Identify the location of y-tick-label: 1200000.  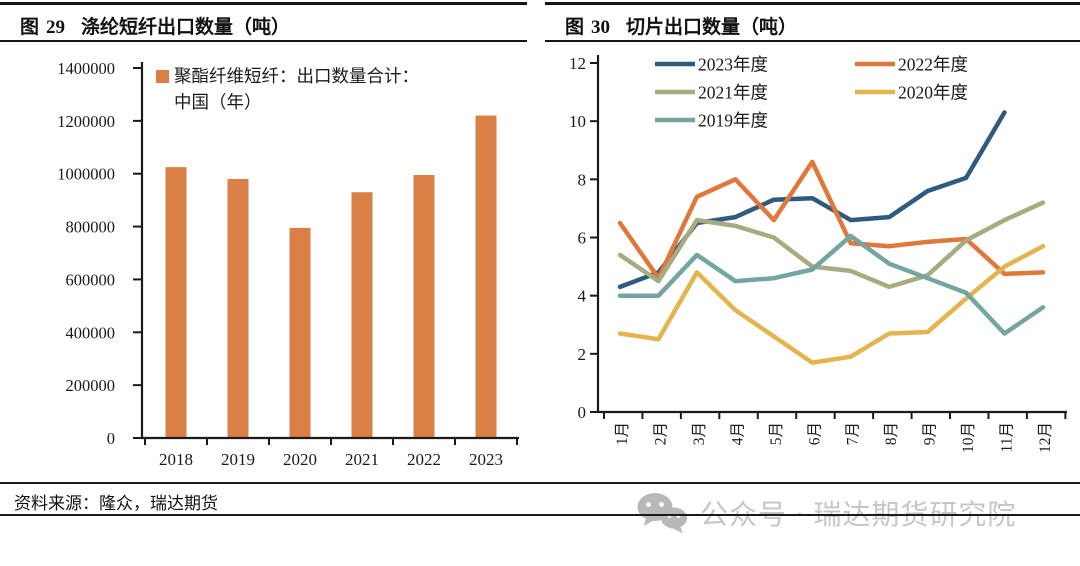
(86, 121).